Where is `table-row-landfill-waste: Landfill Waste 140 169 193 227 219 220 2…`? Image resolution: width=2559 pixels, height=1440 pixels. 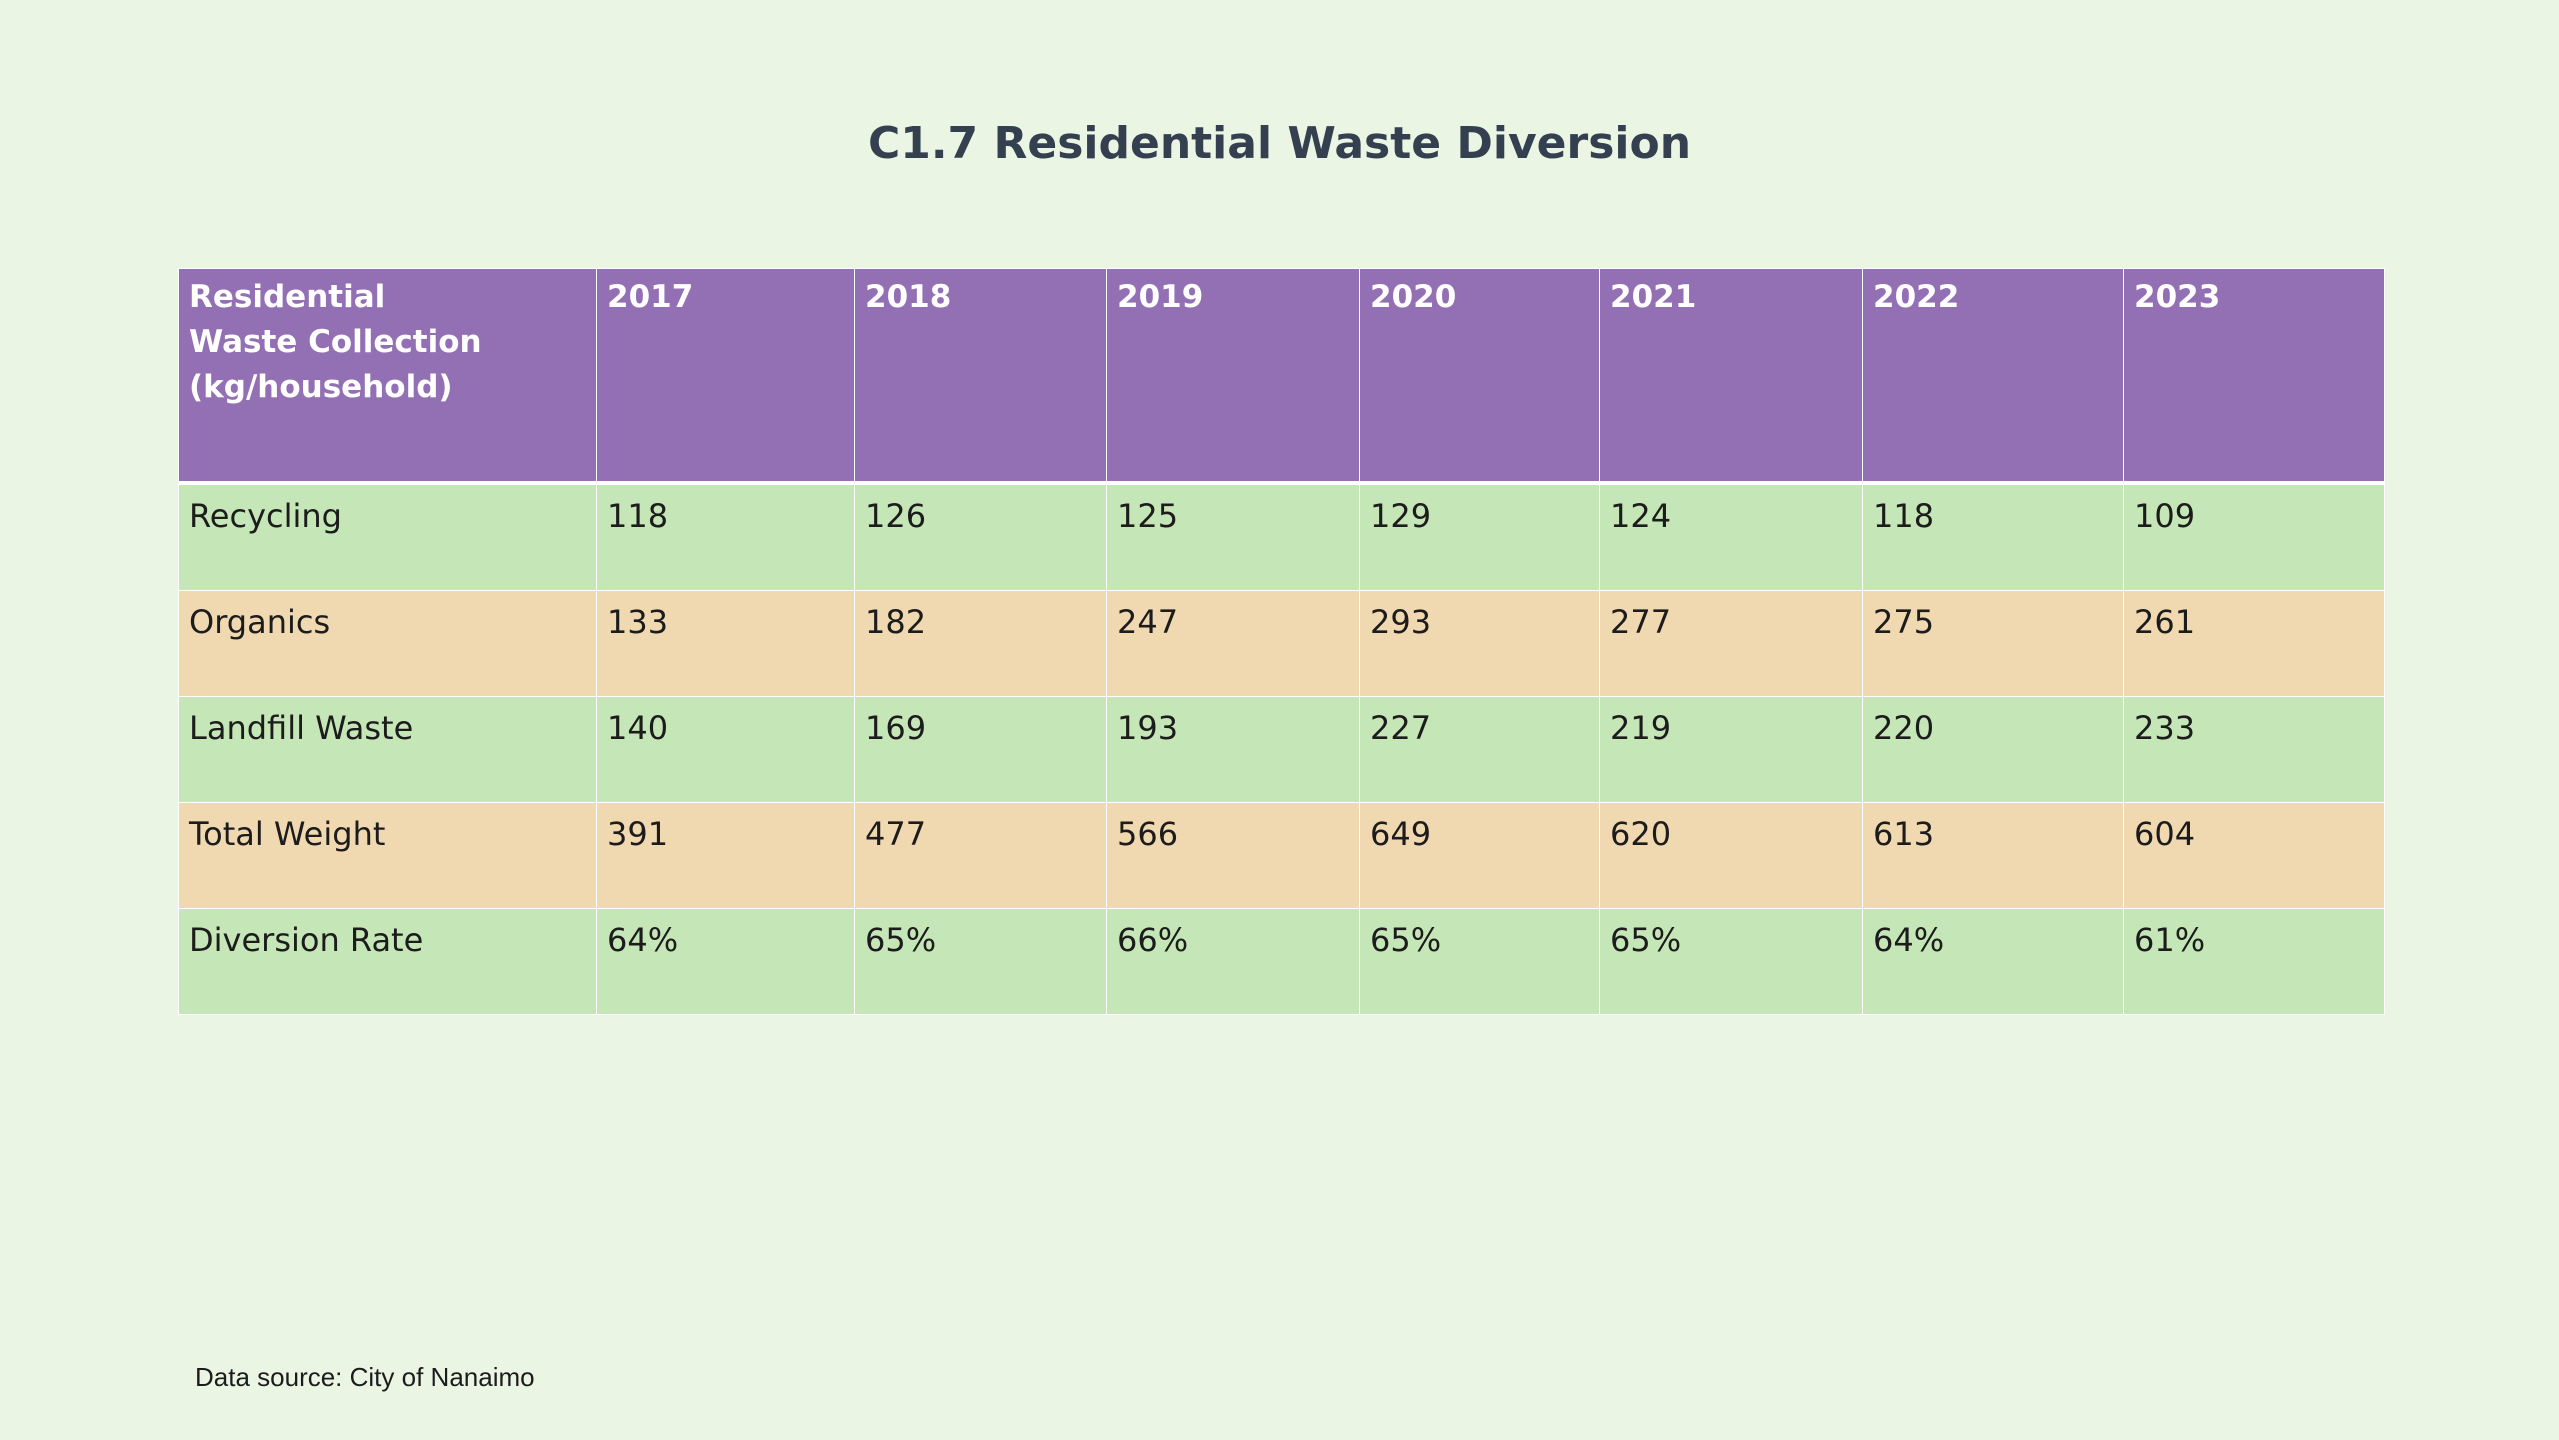 table-row-landfill-waste: Landfill Waste 140 169 193 227 219 220 2… is located at coordinates (1281, 749).